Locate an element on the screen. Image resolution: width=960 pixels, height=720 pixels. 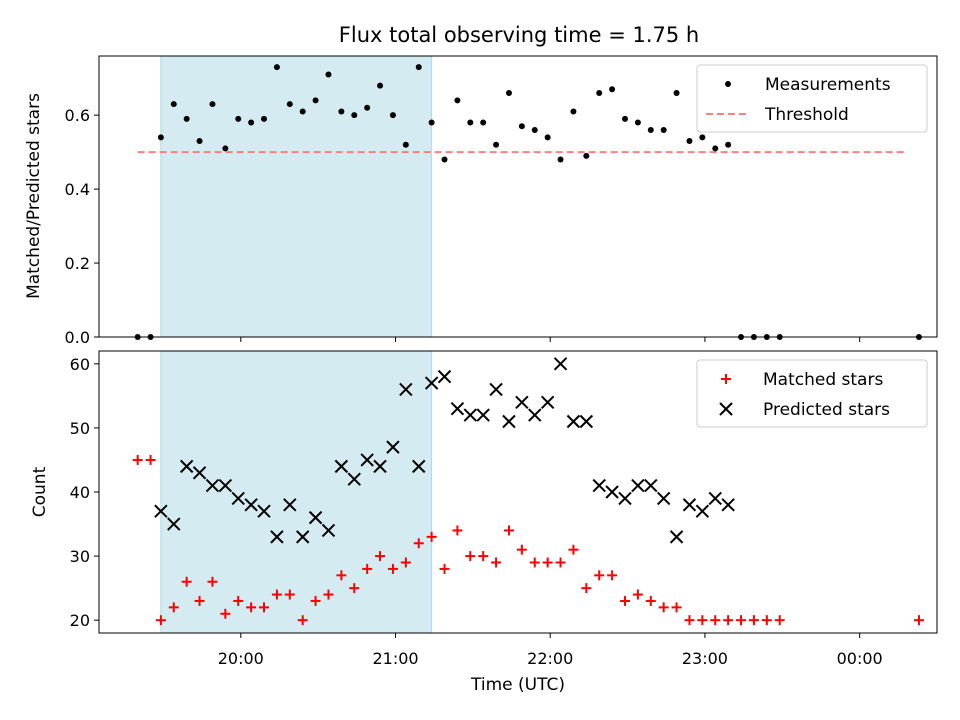
x-tick-label: 00:00 is located at coordinates (860, 658).